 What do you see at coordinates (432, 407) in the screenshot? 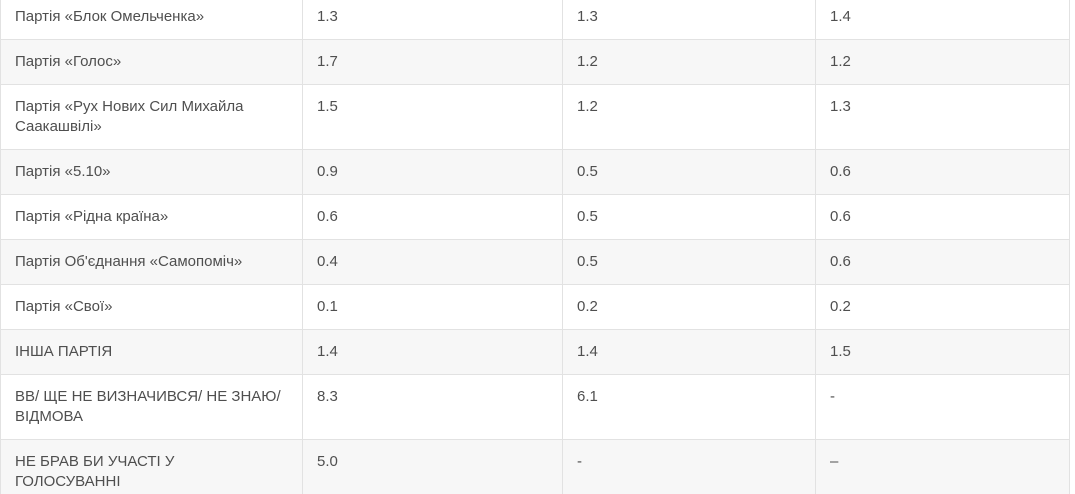
I see `value-cell: 8.3` at bounding box center [432, 407].